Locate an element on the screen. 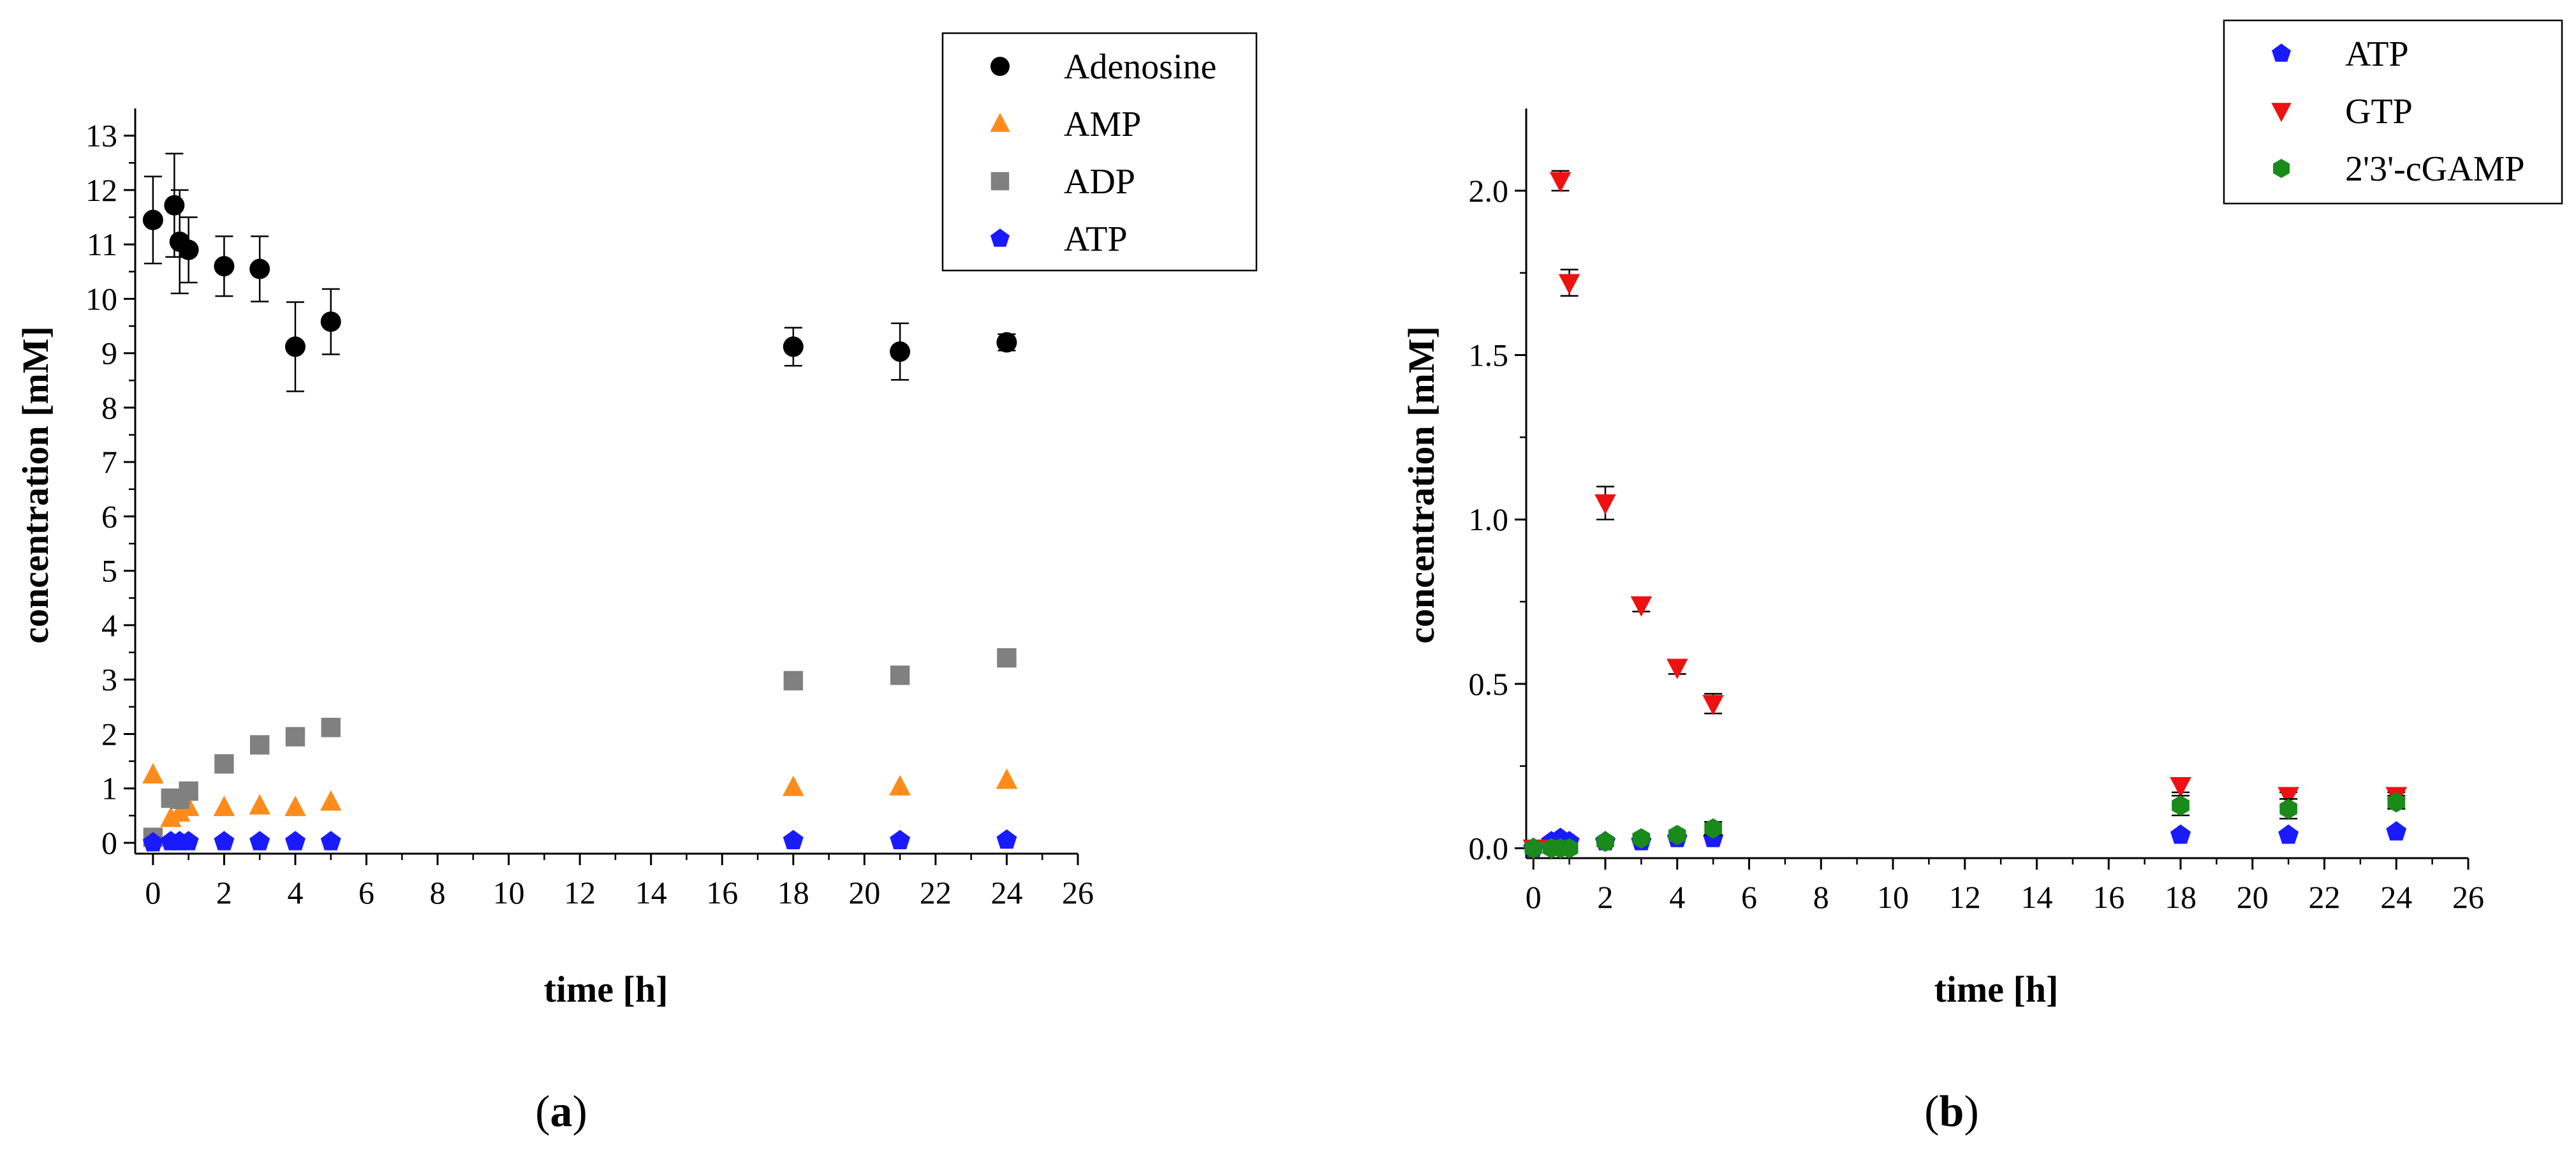  panel-b-x-tick-label: 14 is located at coordinates (2037, 897).